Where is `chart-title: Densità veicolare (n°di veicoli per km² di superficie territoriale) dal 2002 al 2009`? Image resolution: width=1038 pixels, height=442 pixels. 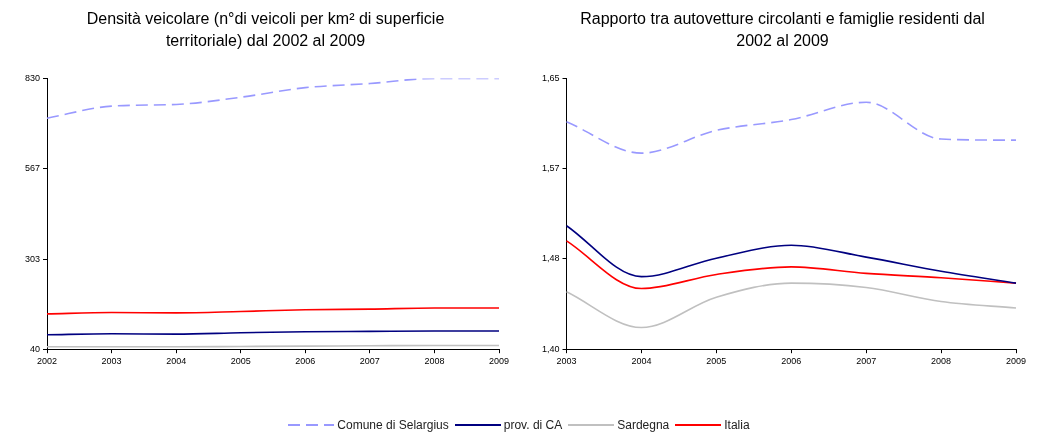 chart-title: Densità veicolare (n°di veicoli per km² di superficie territoriale) dal 2002 al 2009 is located at coordinates (265, 30).